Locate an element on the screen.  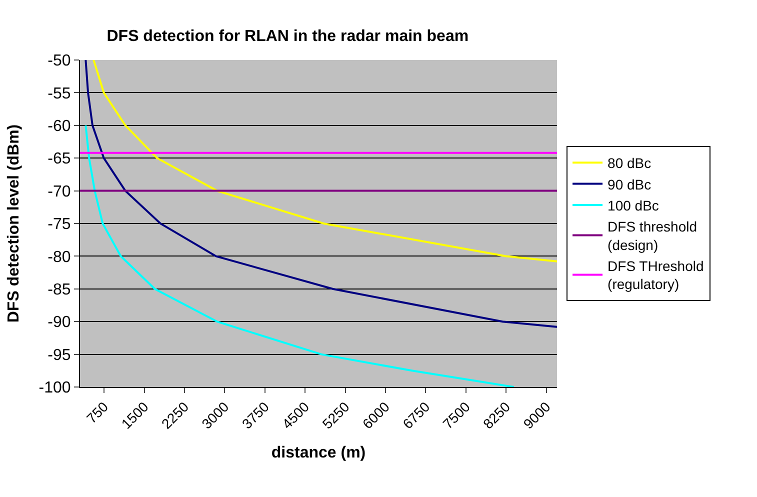
y-tick-label: -85 is located at coordinates (59, 290).